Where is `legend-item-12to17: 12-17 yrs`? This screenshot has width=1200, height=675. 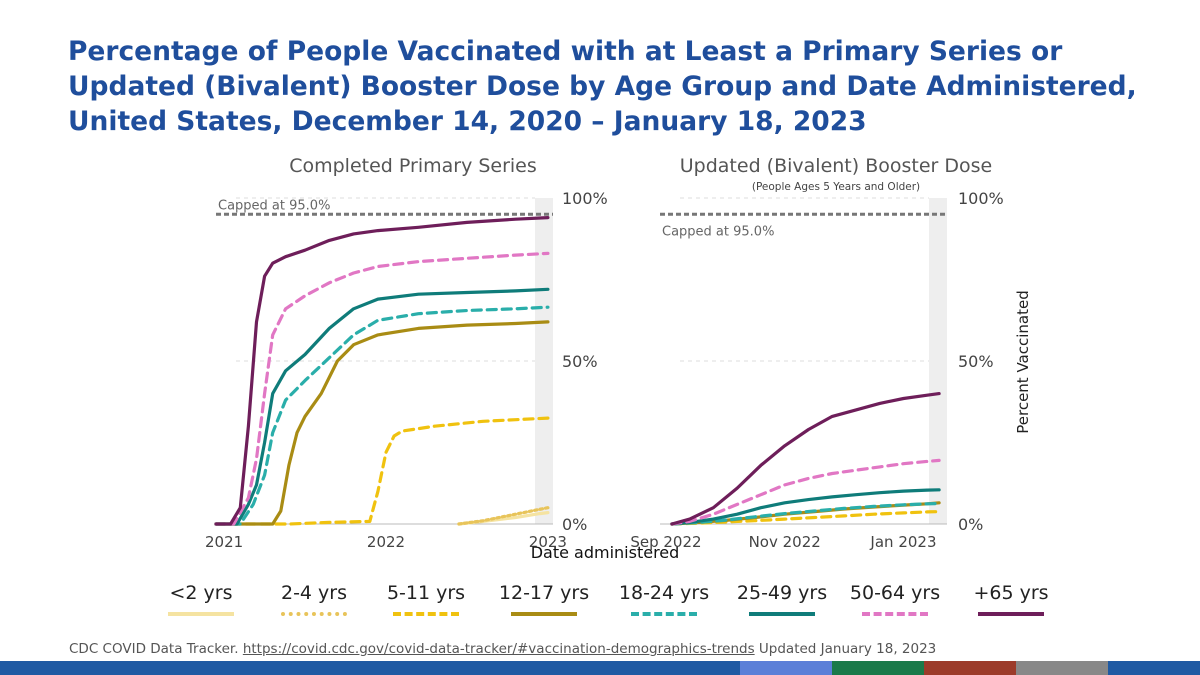
legend-item-12to17: 12-17 yrs is located at coordinates (544, 603).